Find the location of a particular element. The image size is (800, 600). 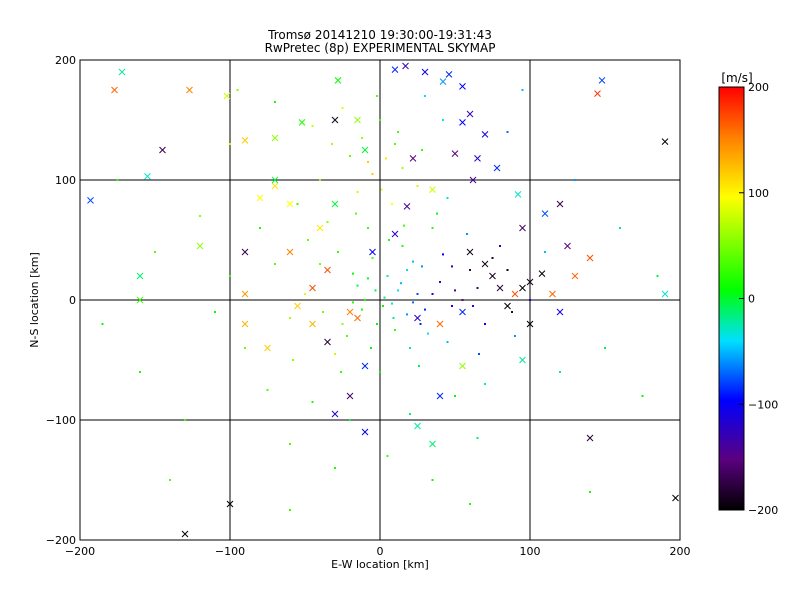

colorbar-label: [m/s] is located at coordinates (736, 78).